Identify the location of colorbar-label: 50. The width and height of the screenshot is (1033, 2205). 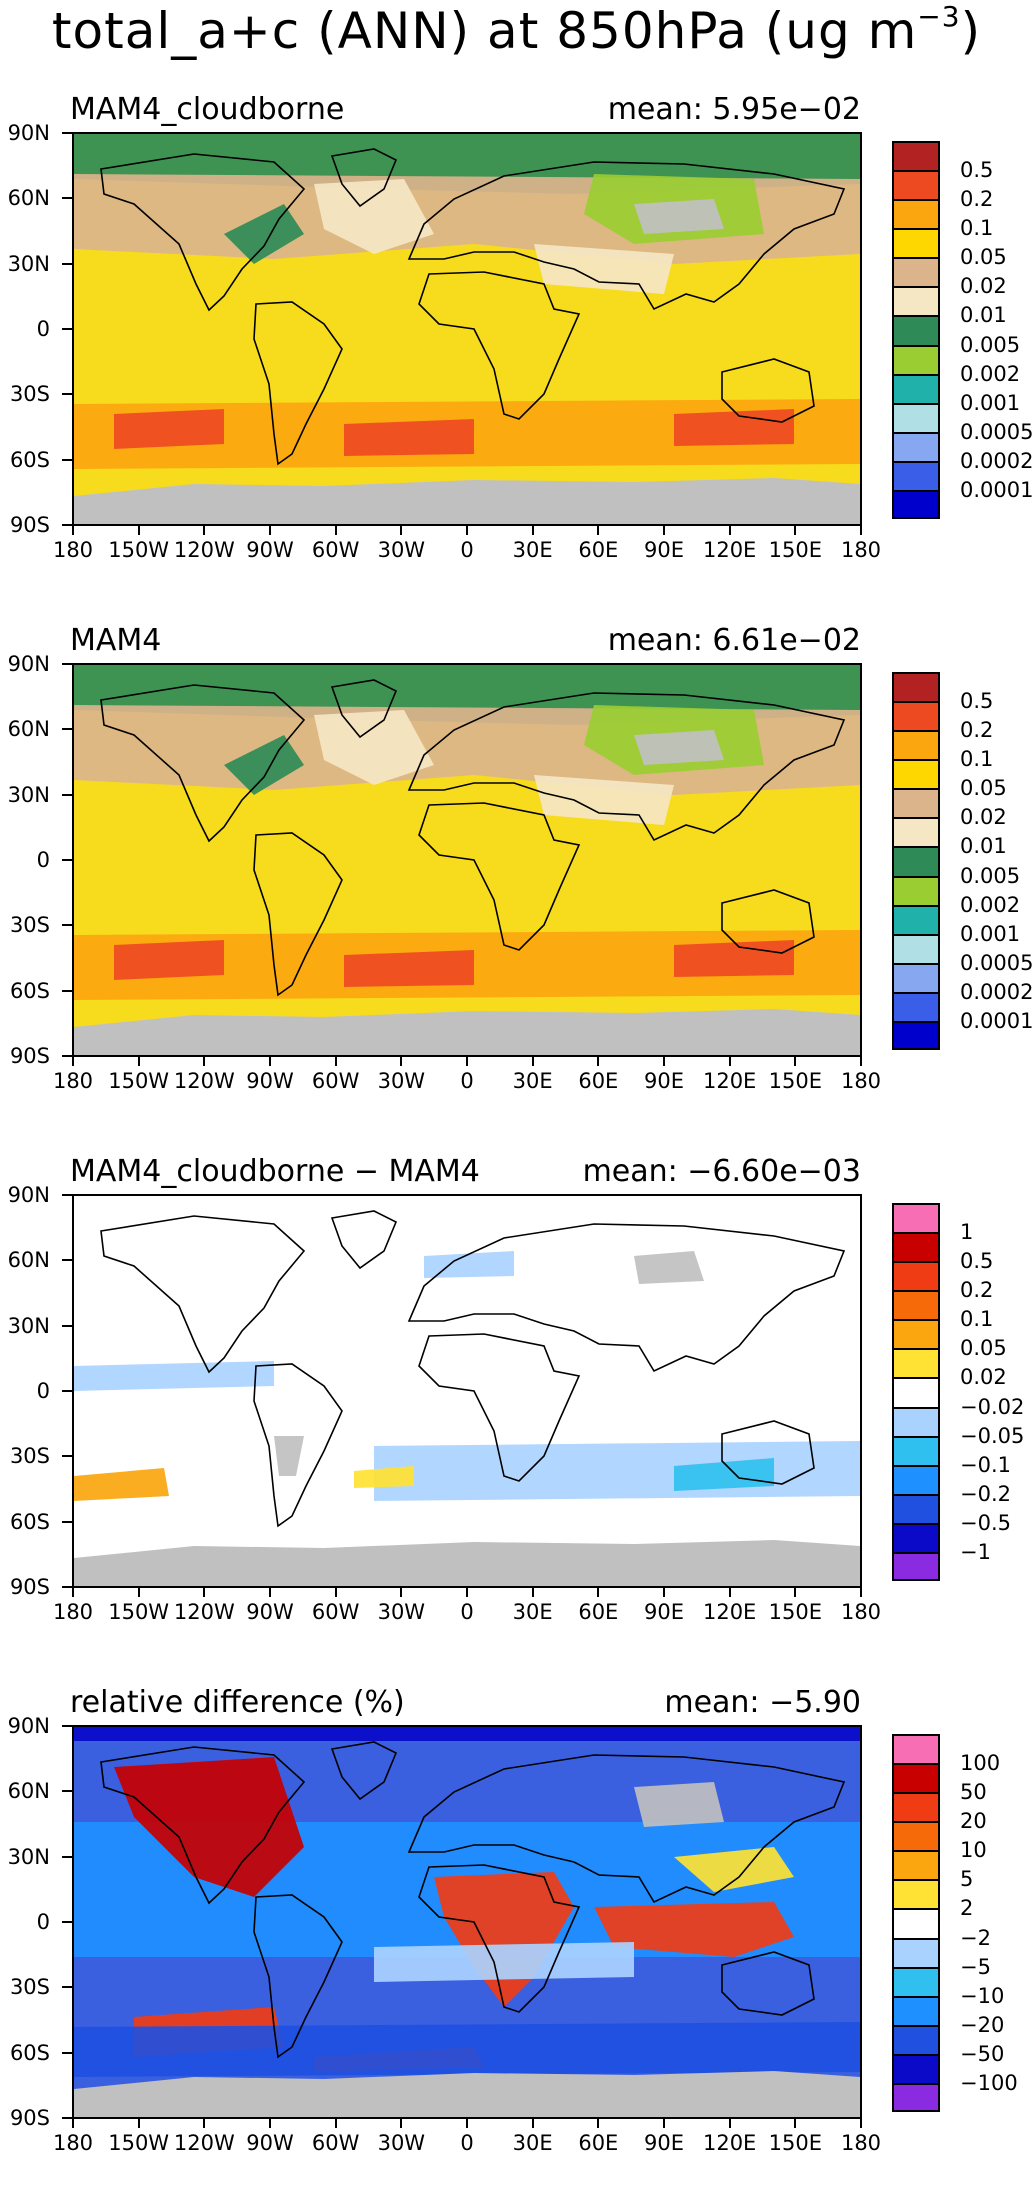
(973, 1792).